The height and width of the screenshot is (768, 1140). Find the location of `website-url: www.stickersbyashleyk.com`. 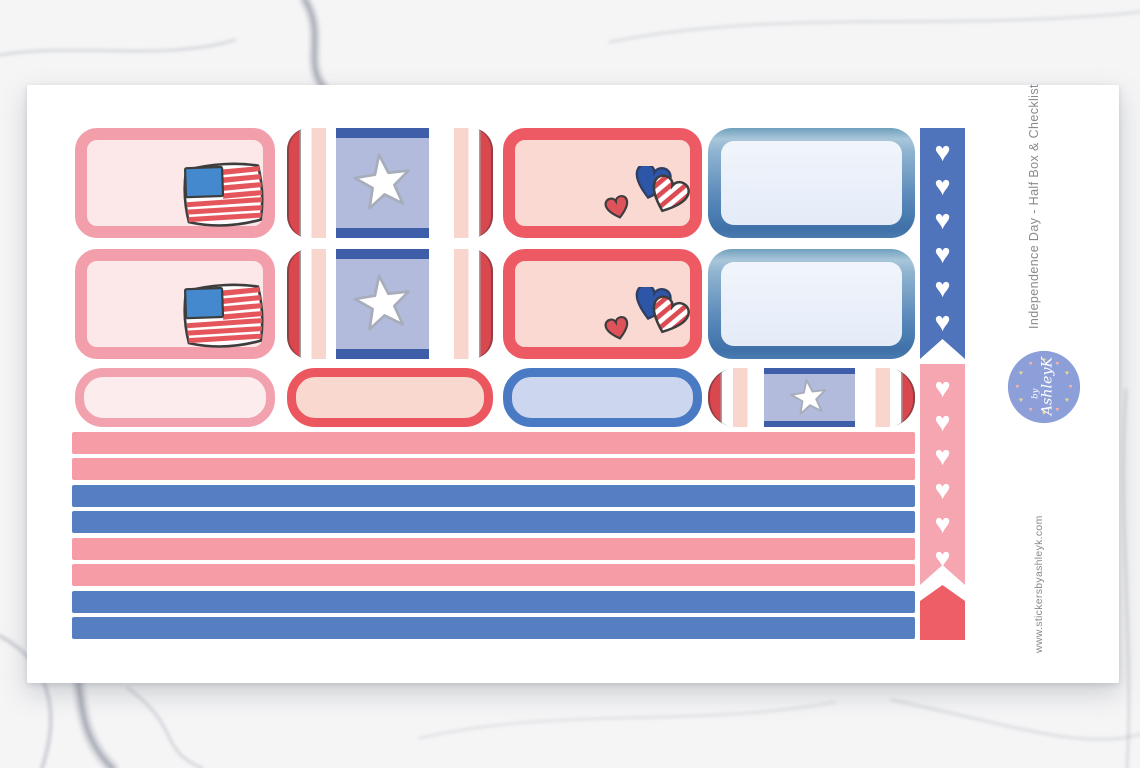

website-url: www.stickersbyashleyk.com is located at coordinates (1039, 584).